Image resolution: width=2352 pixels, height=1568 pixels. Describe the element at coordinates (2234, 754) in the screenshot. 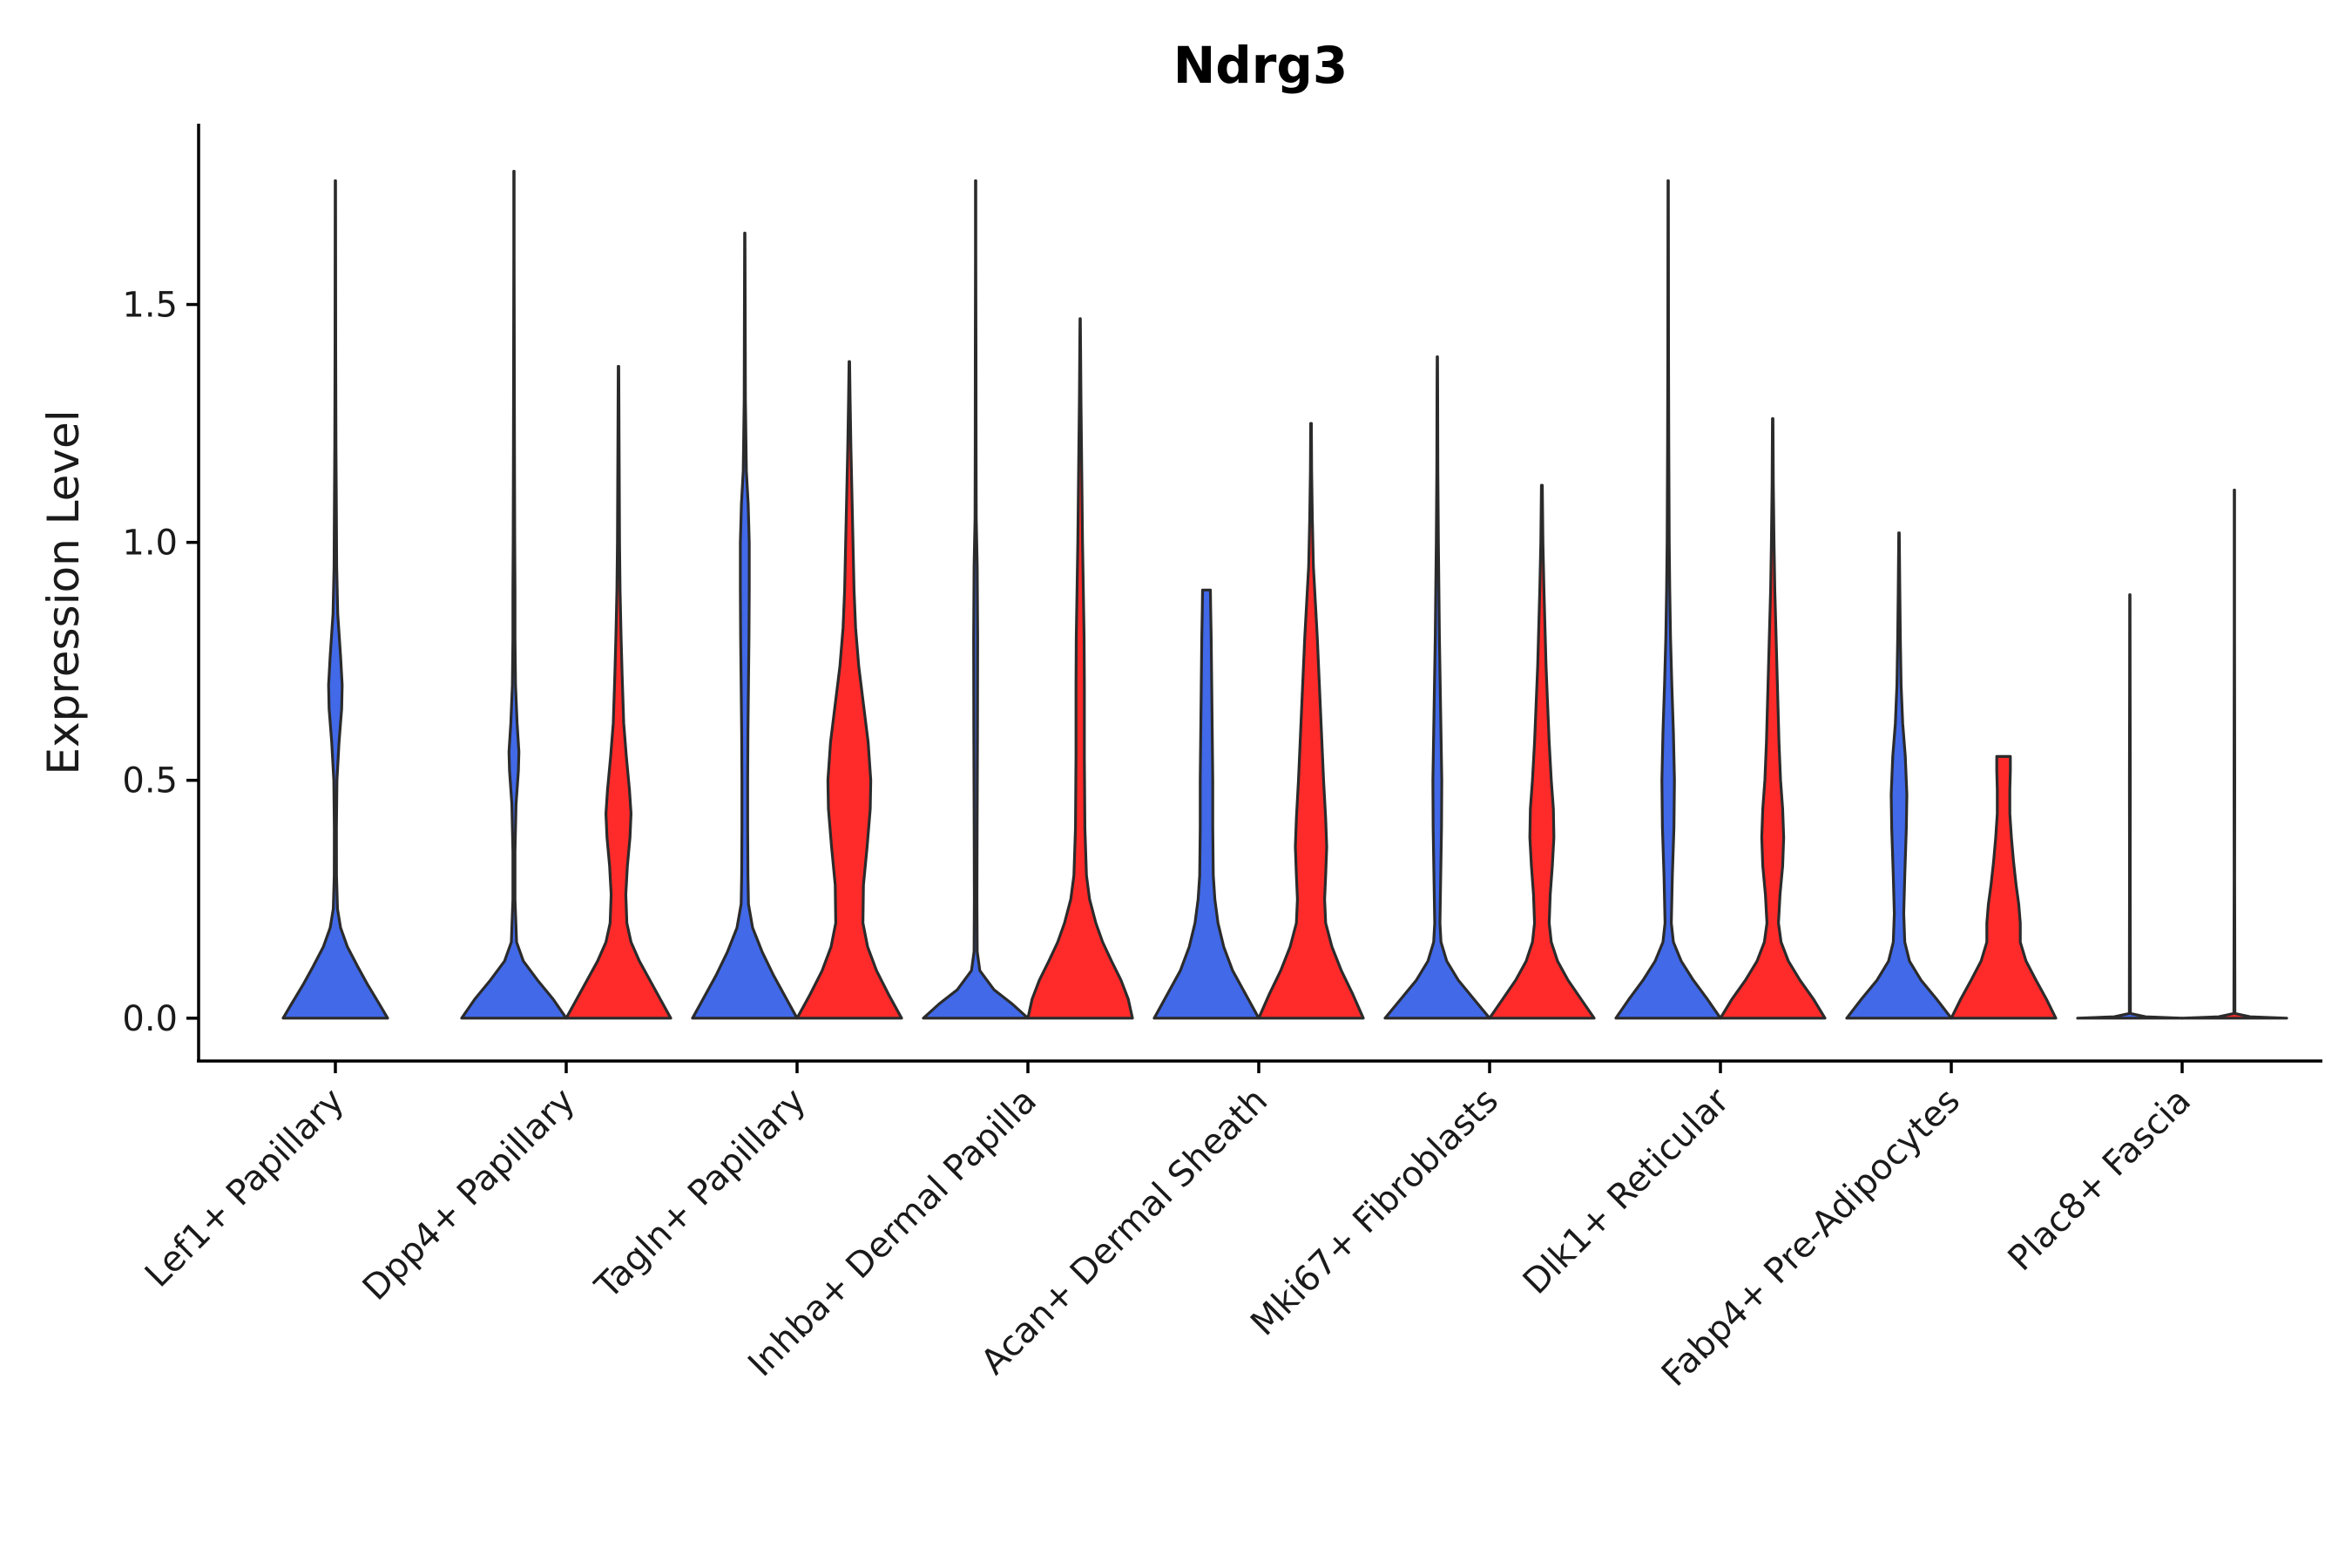

I see `violin-group-red-plac8-fascia` at that location.